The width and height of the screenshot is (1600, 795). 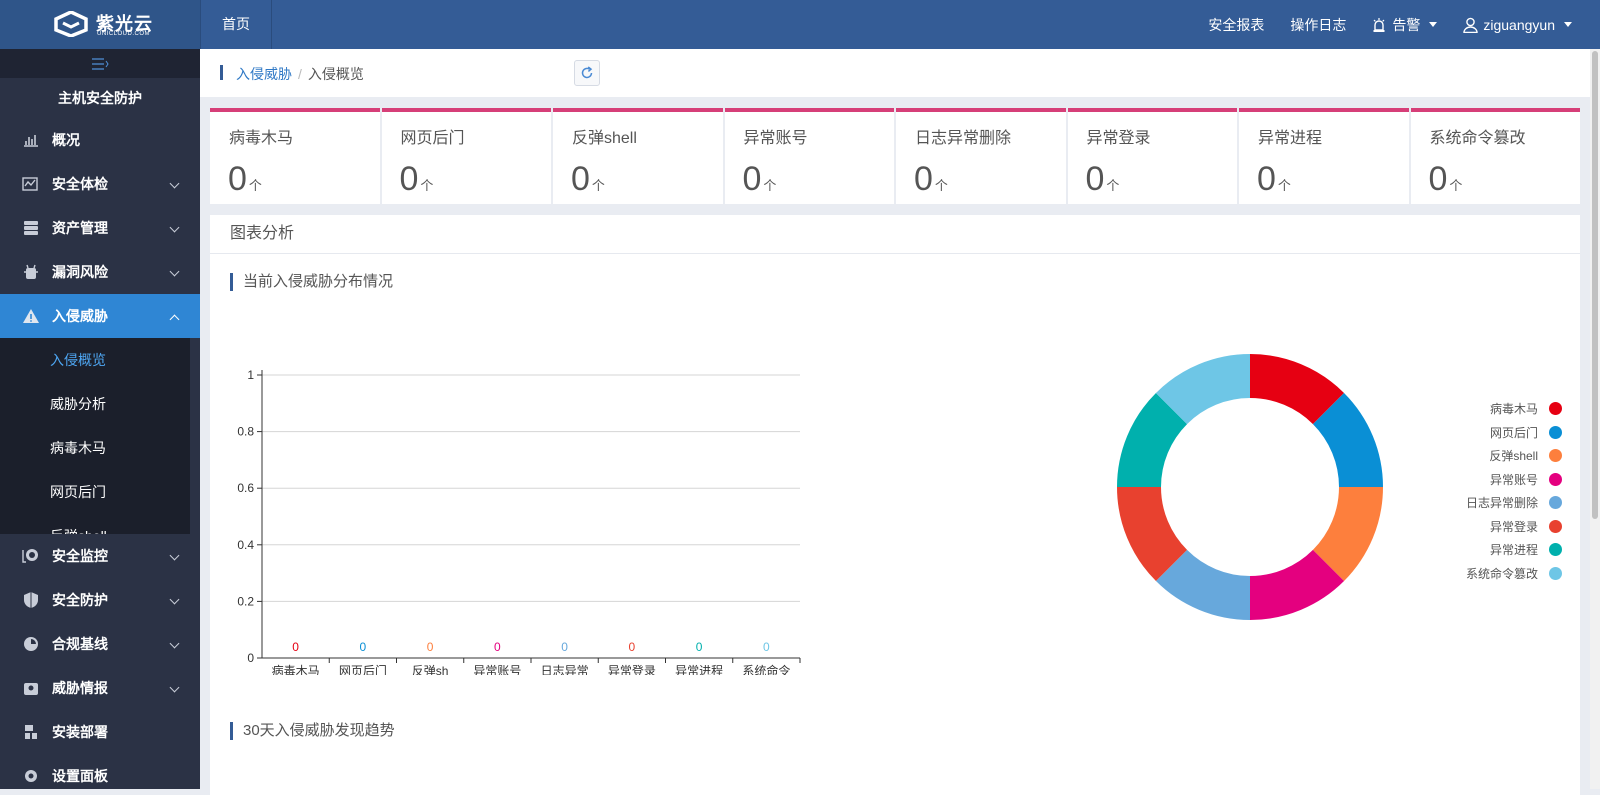 What do you see at coordinates (78, 448) in the screenshot?
I see `sidebar-subitem-virus: 病毒木马` at bounding box center [78, 448].